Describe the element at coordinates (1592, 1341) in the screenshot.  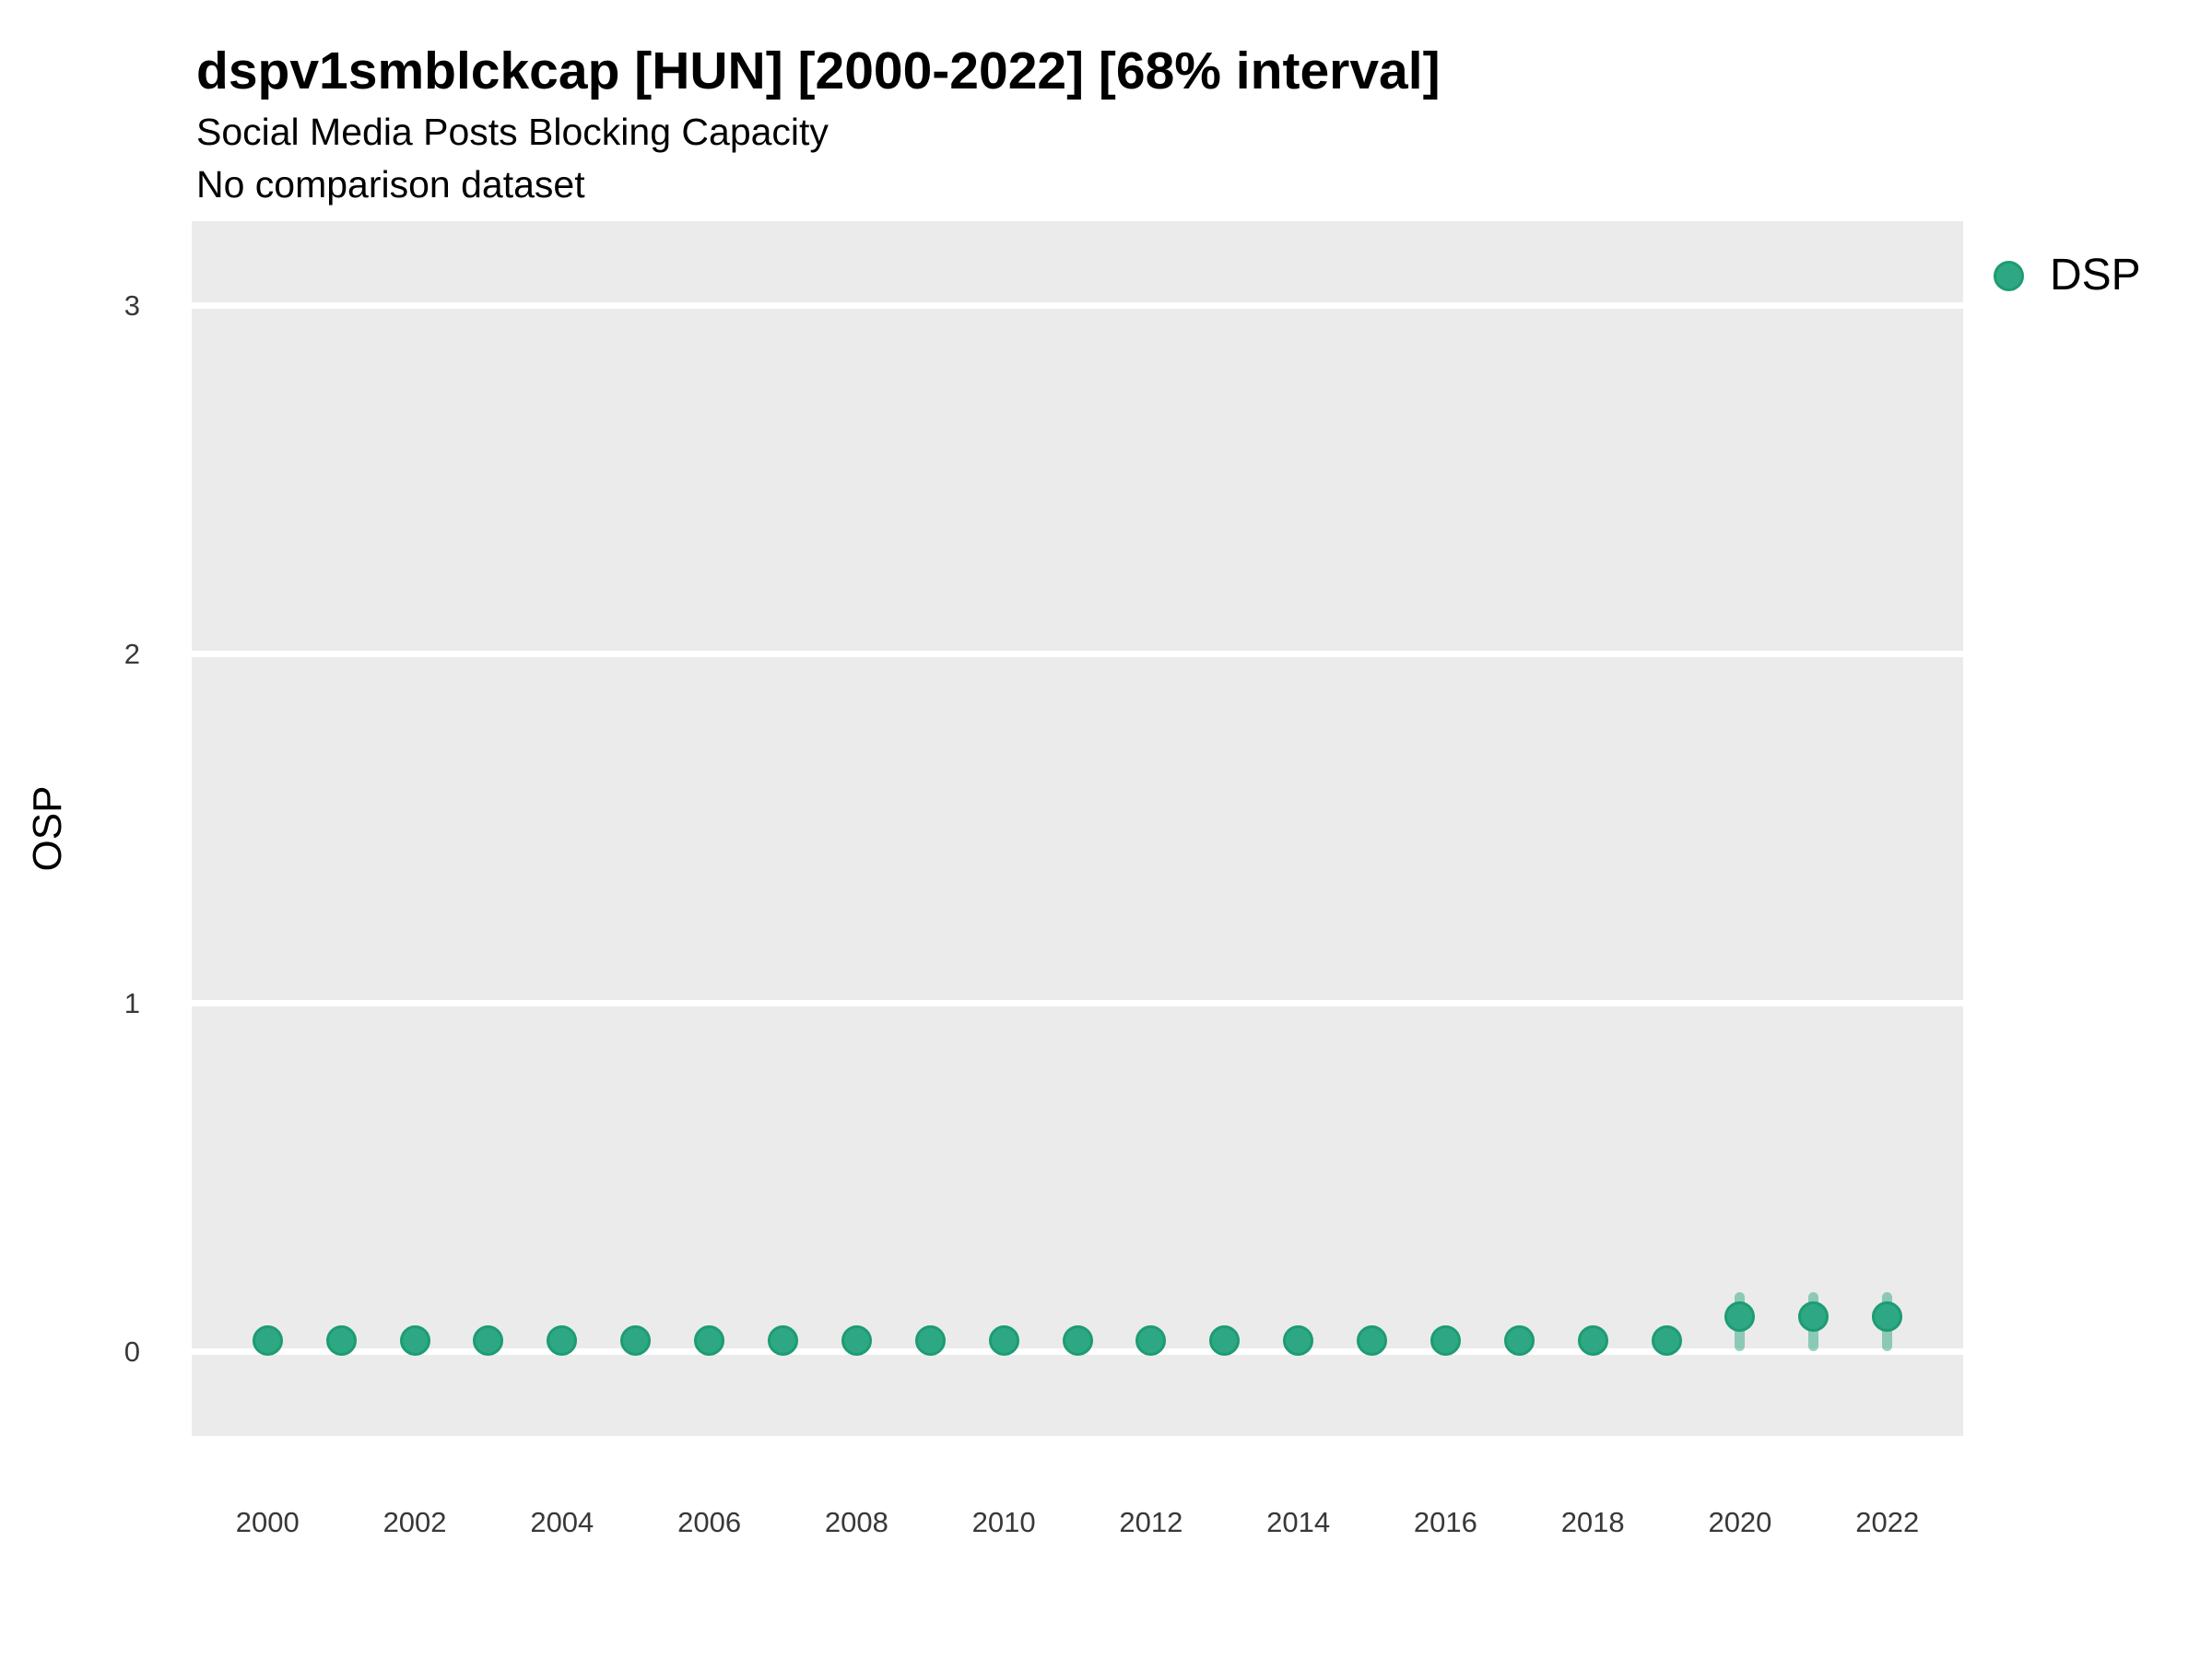
I see `data-point-2018` at that location.